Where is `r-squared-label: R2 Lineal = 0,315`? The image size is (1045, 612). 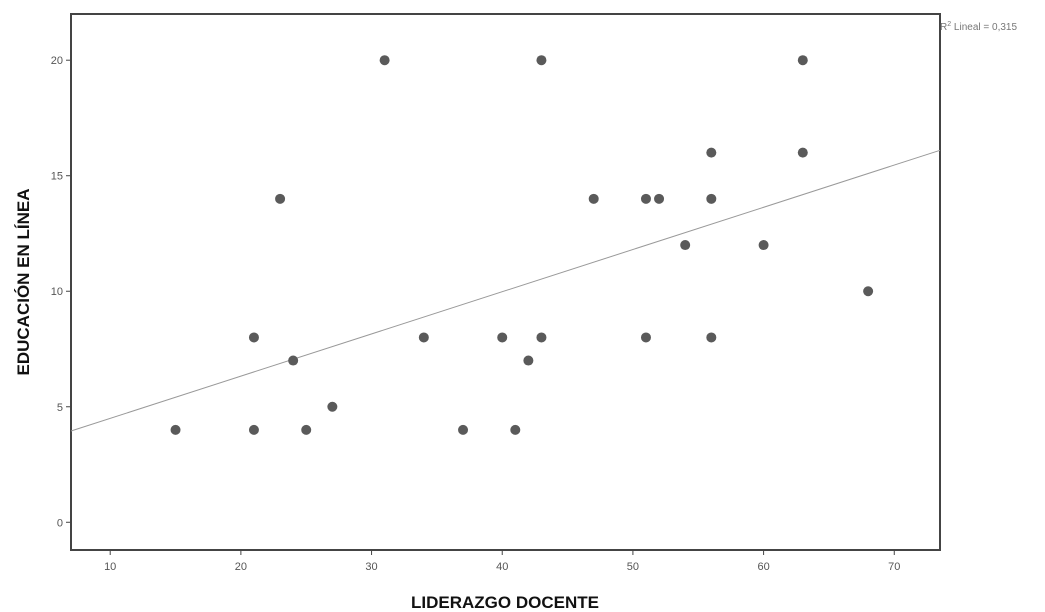
r-squared-label: R2 Lineal = 0,315 is located at coordinates (978, 27).